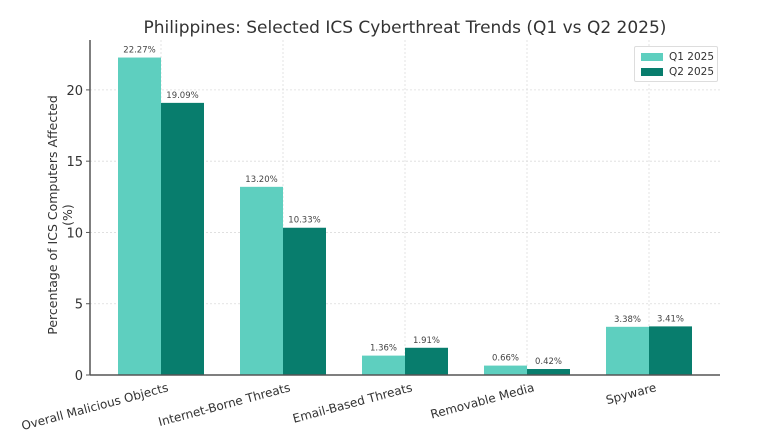 The height and width of the screenshot is (445, 768). I want to click on bar-value-label: 13.20%, so click(261, 180).